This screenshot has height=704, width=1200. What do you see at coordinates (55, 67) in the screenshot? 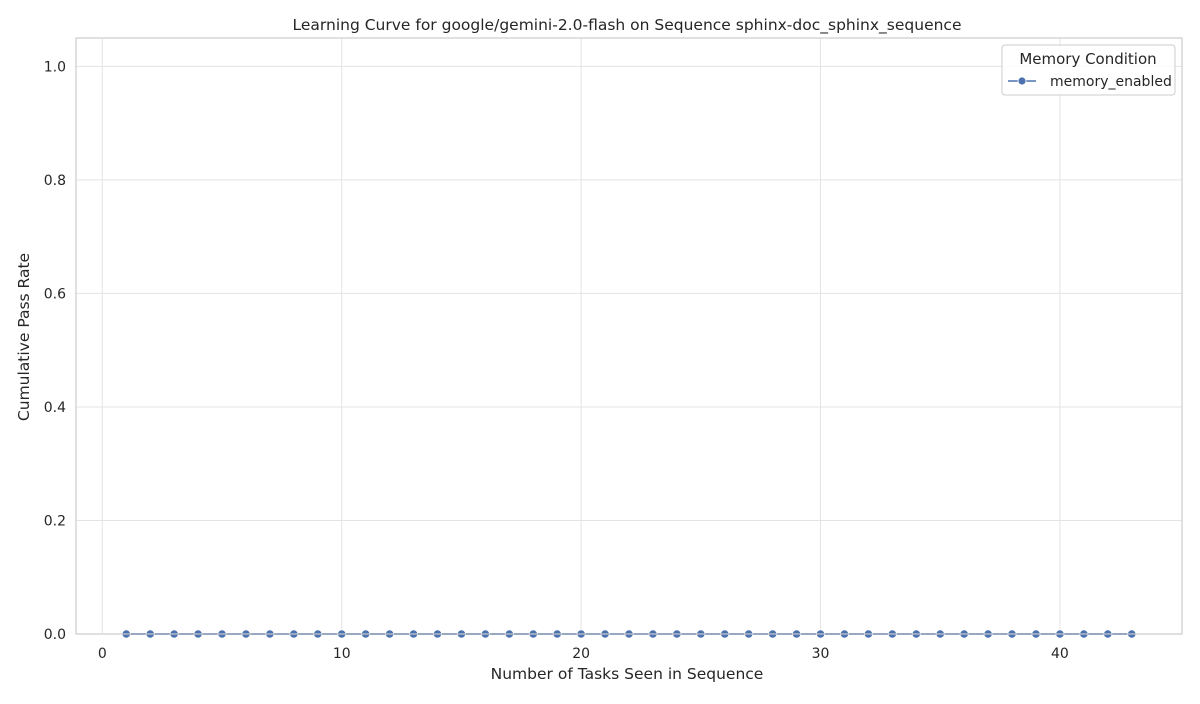
I see `y-tick-label: 1.0` at bounding box center [55, 67].